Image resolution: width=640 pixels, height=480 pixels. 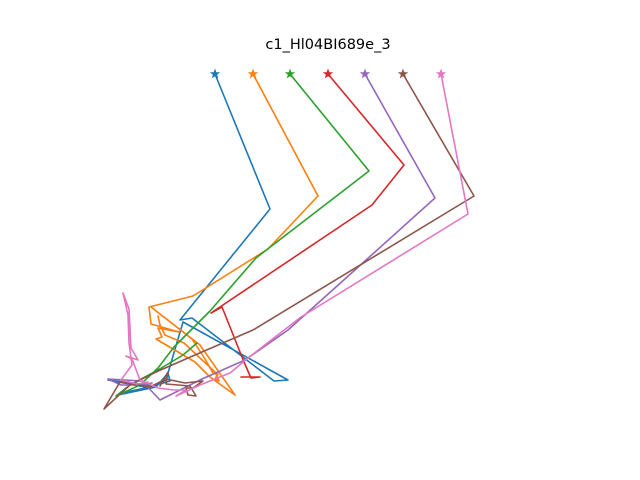 I want to click on chart-title: c1_Hl04BI689e_3, so click(x=327, y=45).